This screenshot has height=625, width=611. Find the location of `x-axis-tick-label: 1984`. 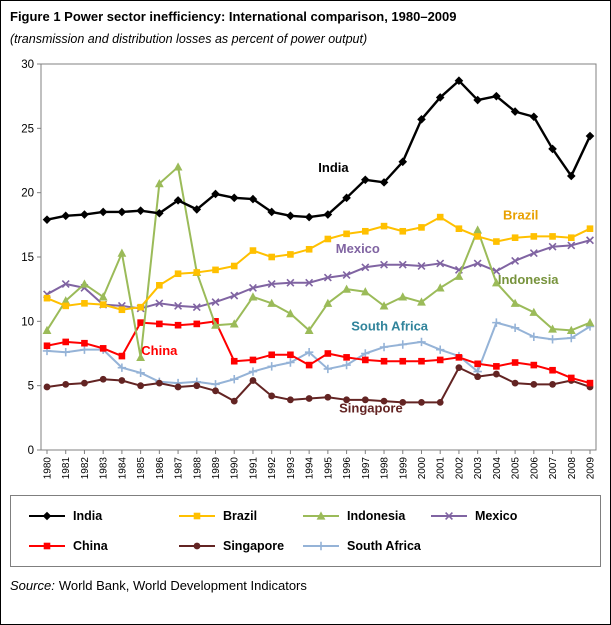

x-axis-tick-label: 1984 is located at coordinates (122, 468).